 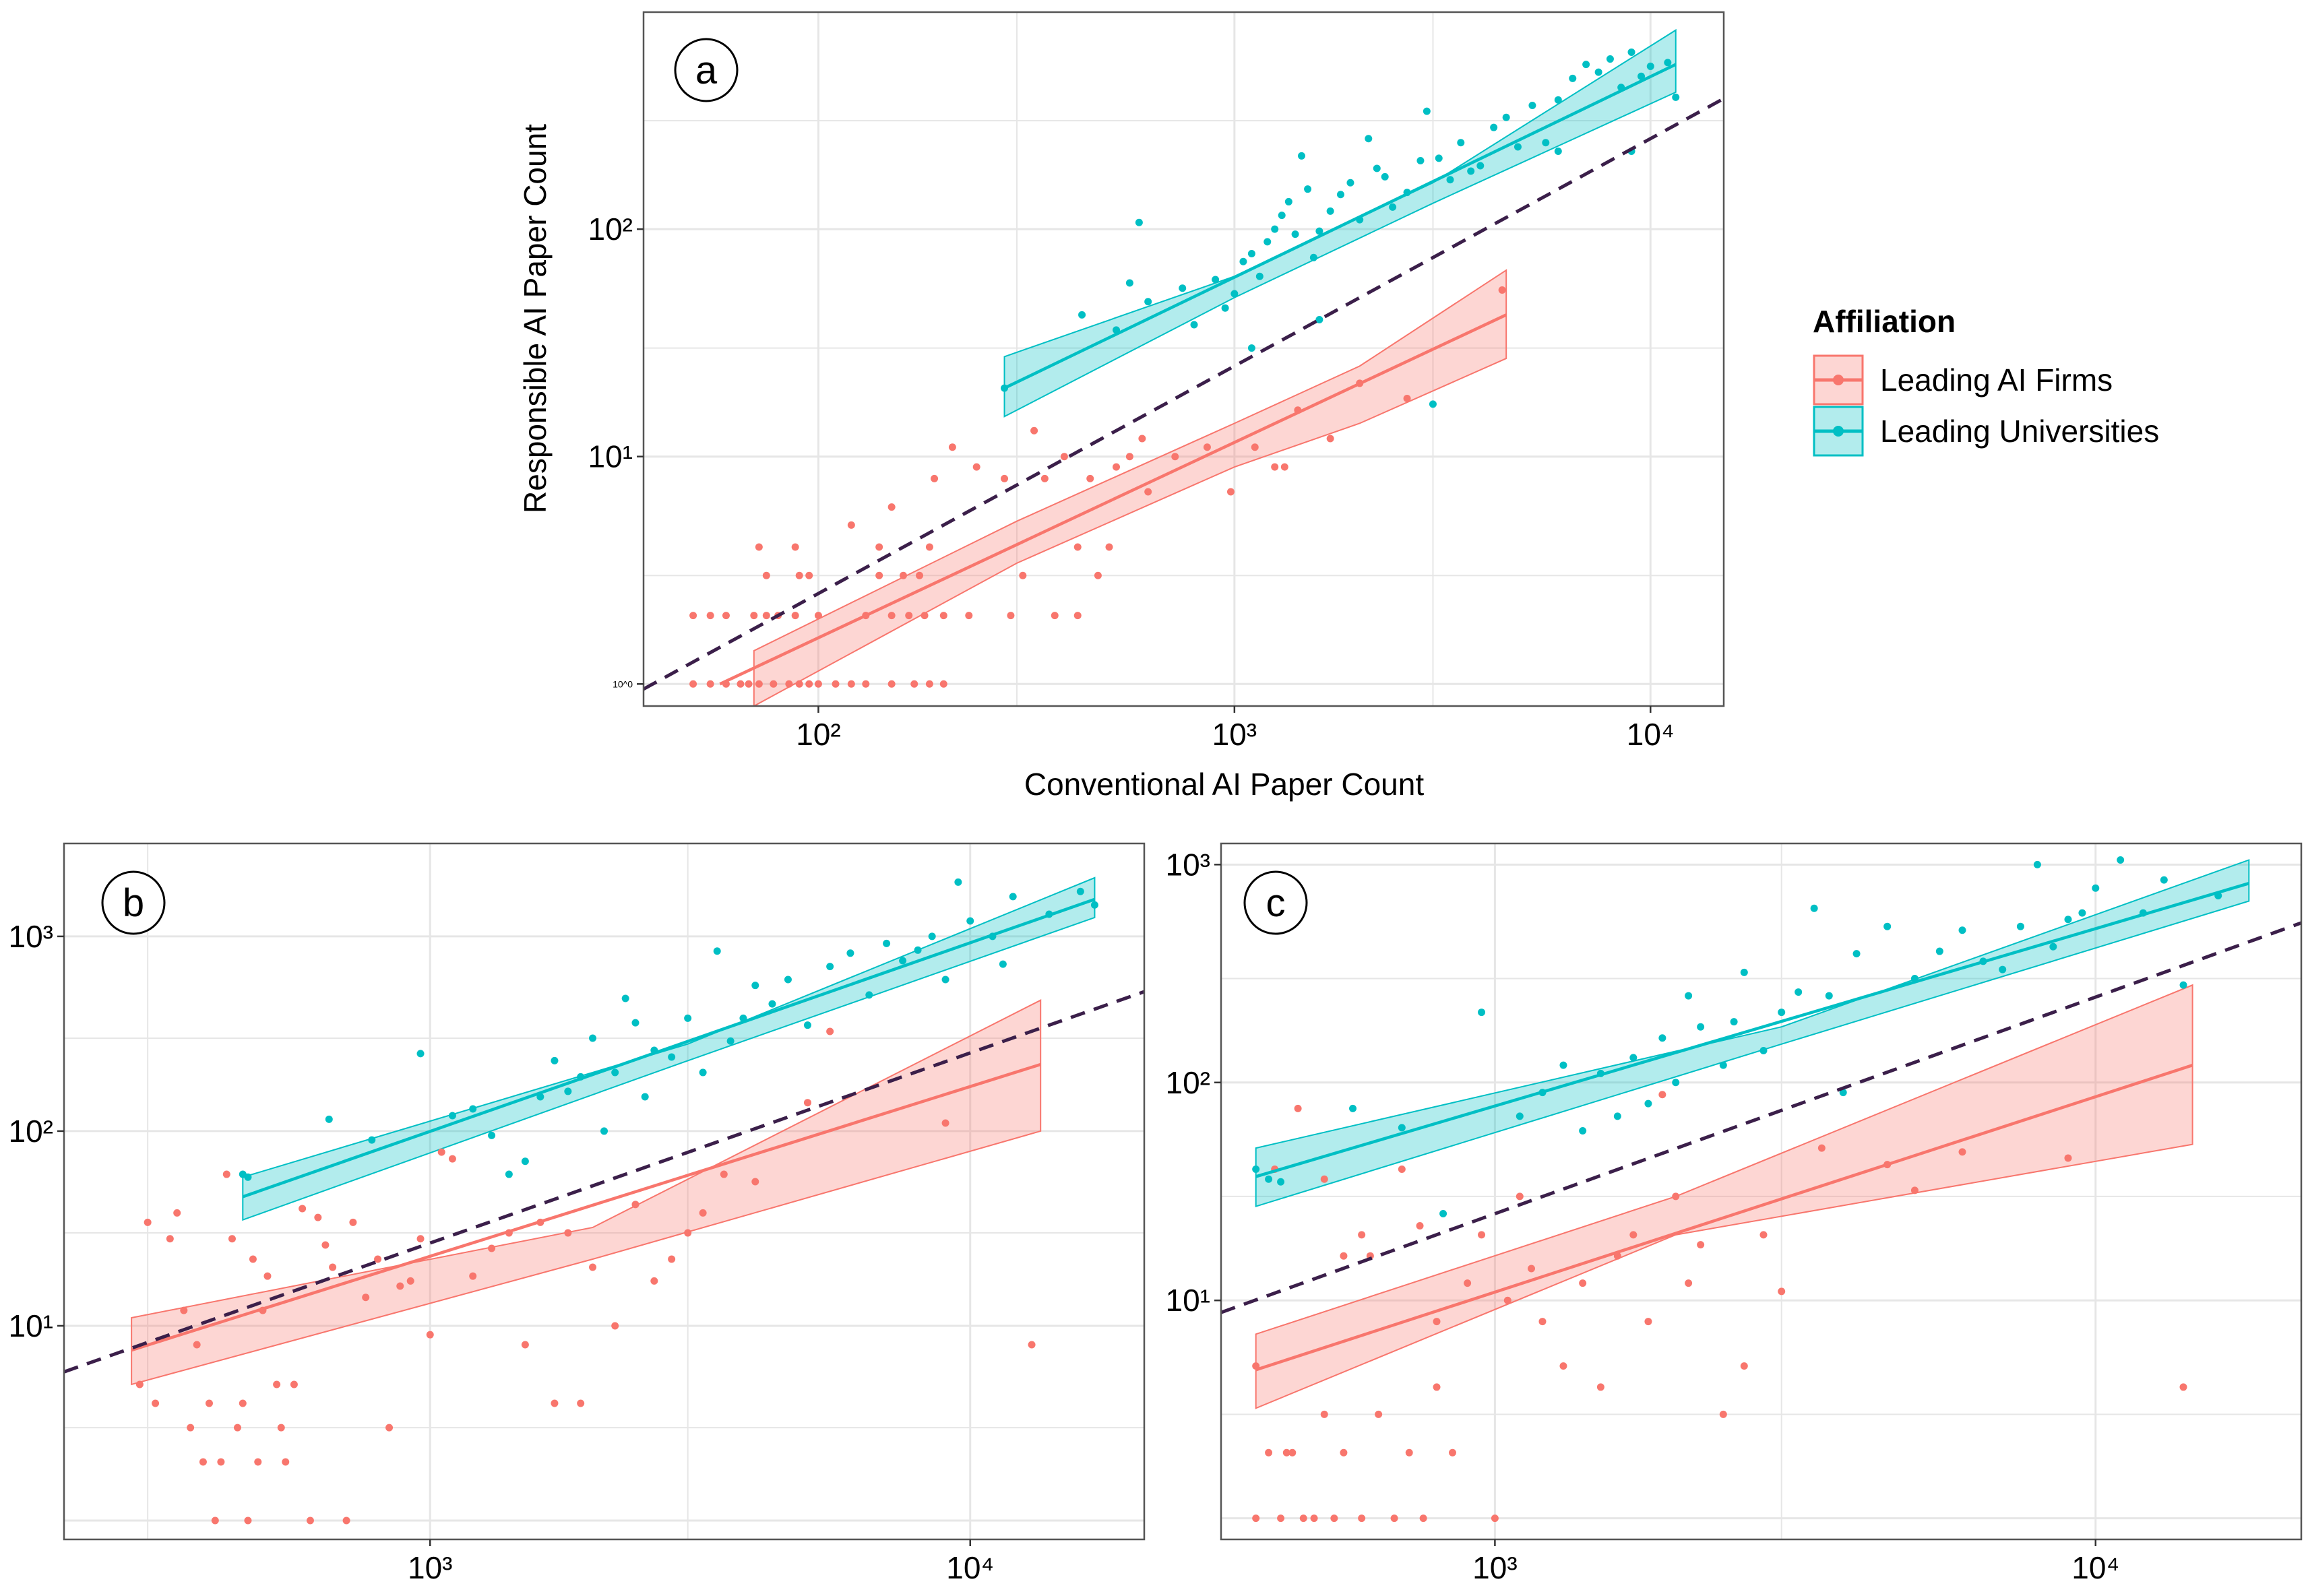 I want to click on universities-fit-line, so click(x=1340, y=226).